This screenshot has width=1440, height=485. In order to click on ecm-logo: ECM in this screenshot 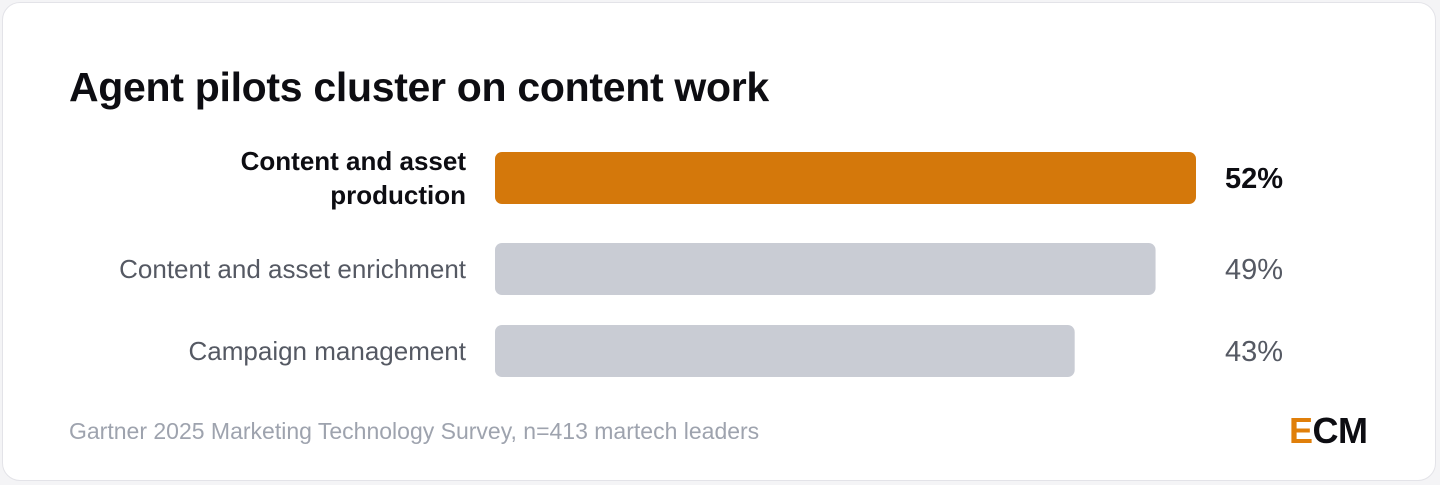, I will do `click(1328, 431)`.